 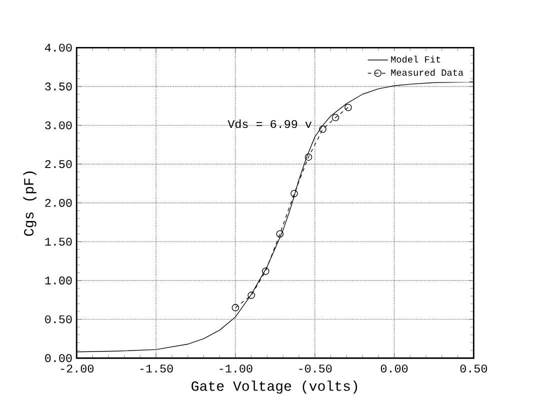 I want to click on y-tick-label: 2.00, so click(x=58, y=202).